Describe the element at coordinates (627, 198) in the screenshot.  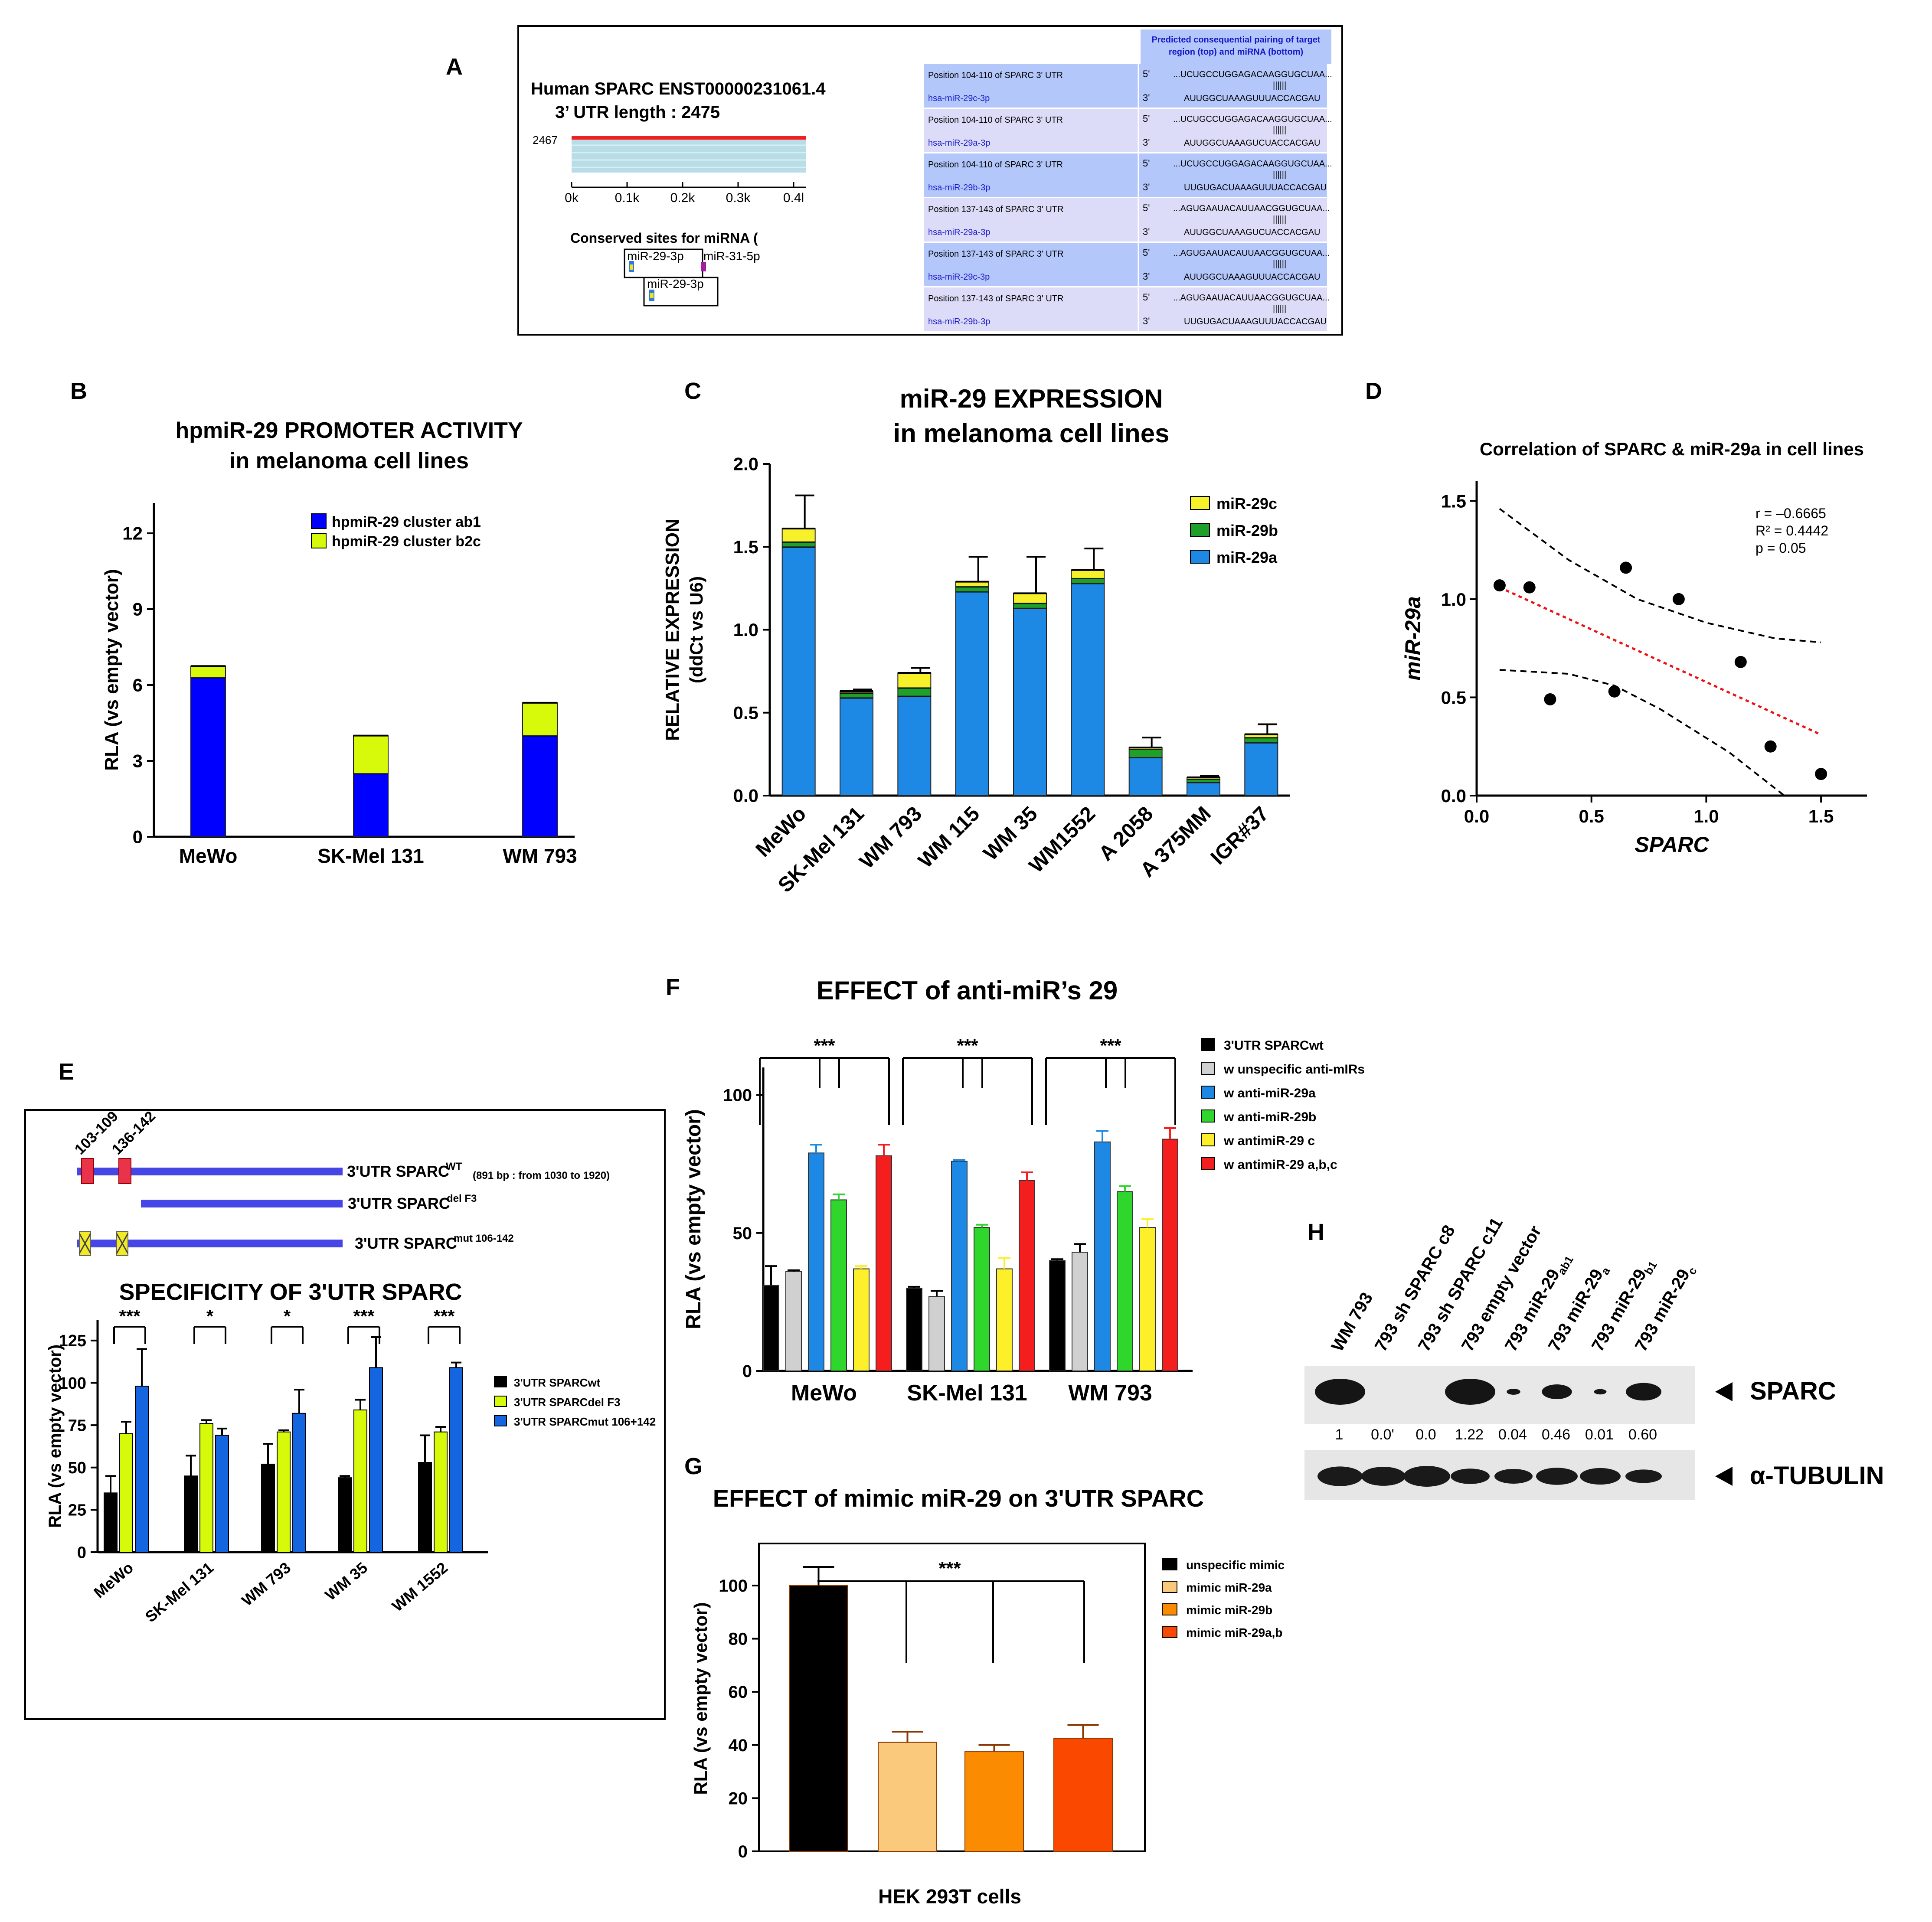
I see `scale-label: 0.1k` at that location.